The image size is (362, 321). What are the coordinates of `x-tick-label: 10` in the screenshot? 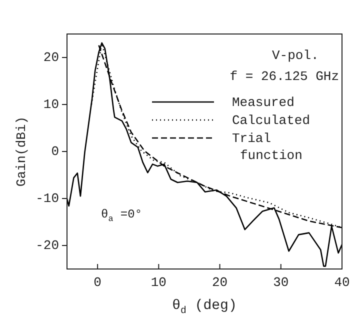 It's located at (158, 282).